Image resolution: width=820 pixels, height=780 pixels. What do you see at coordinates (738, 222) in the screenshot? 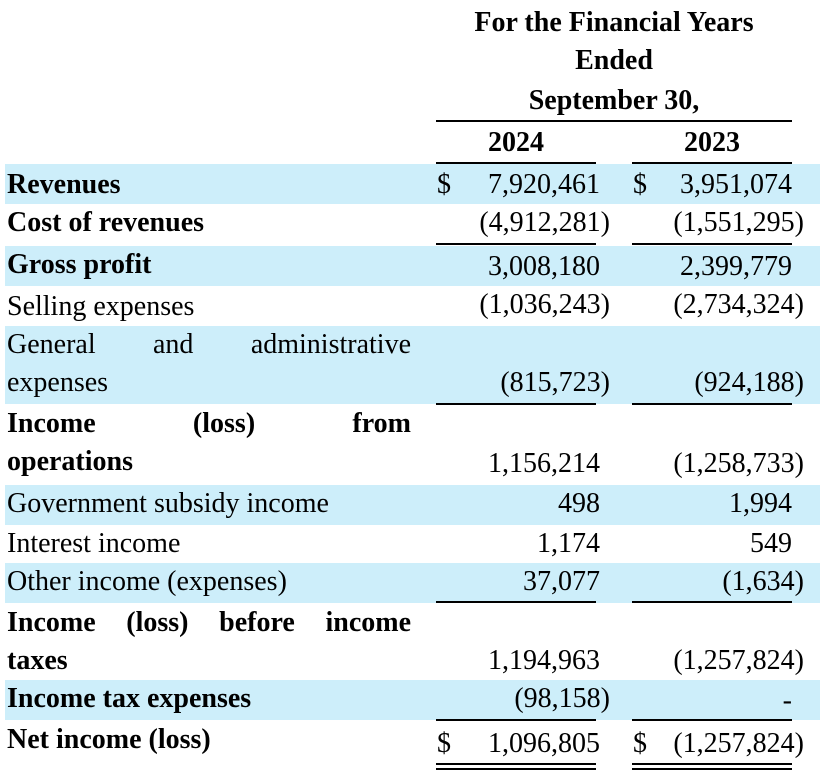
I see `value-2023: (1,551,295)` at bounding box center [738, 222].